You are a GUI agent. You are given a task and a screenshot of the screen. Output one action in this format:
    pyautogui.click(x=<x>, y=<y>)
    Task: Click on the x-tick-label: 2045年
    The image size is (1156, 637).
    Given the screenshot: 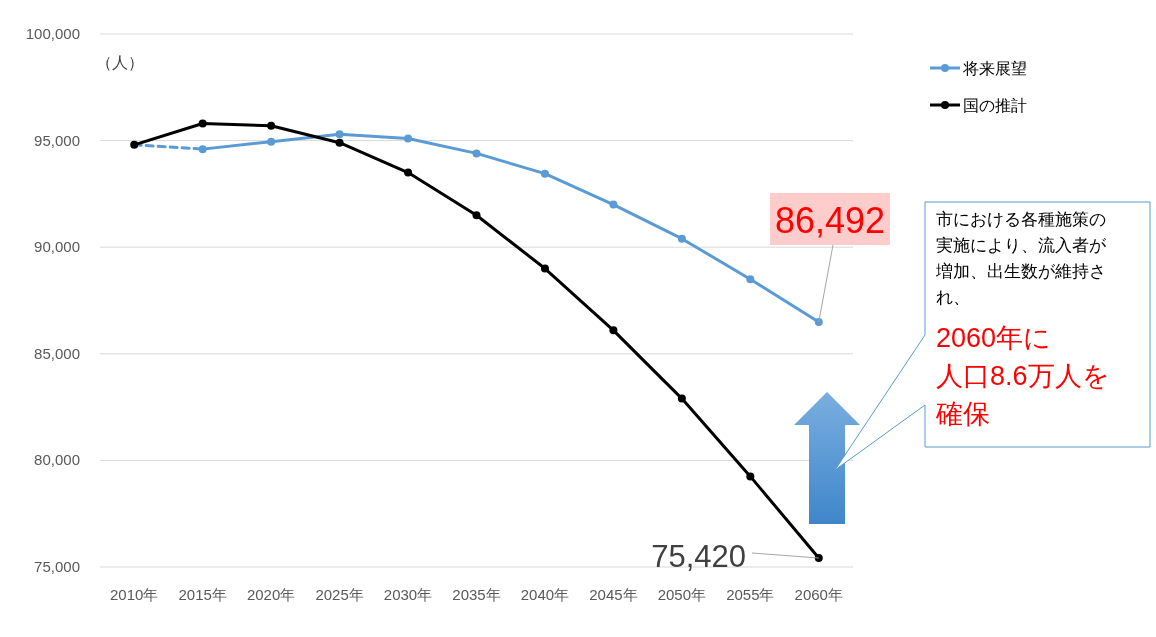 What is the action you would take?
    pyautogui.click(x=613, y=594)
    